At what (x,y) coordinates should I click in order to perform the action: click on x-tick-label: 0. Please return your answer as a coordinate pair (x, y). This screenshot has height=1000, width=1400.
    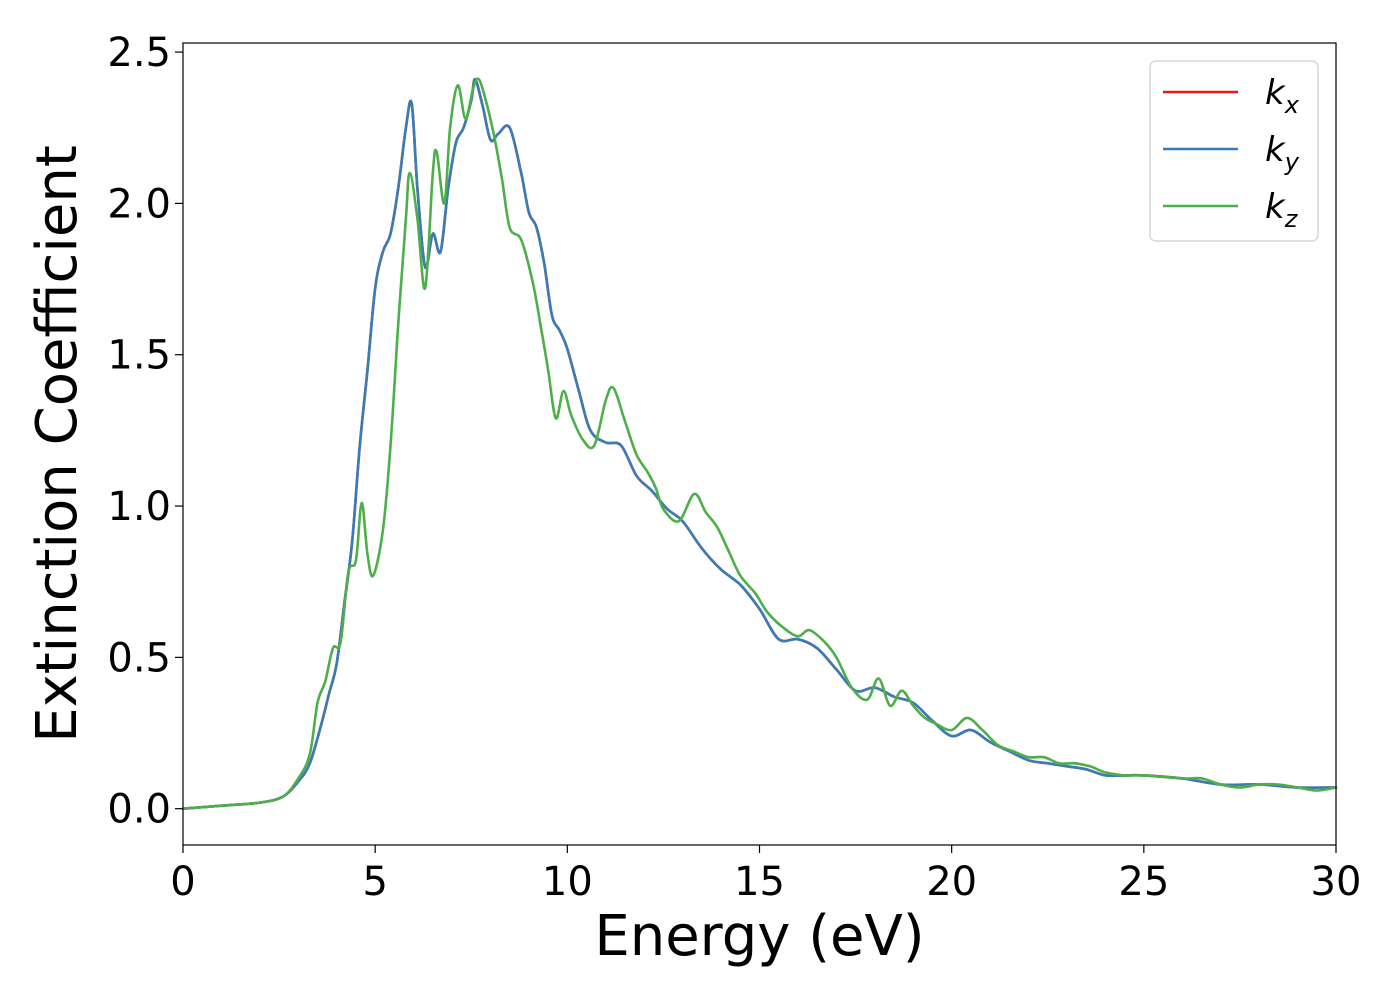
    Looking at the image, I should click on (182, 882).